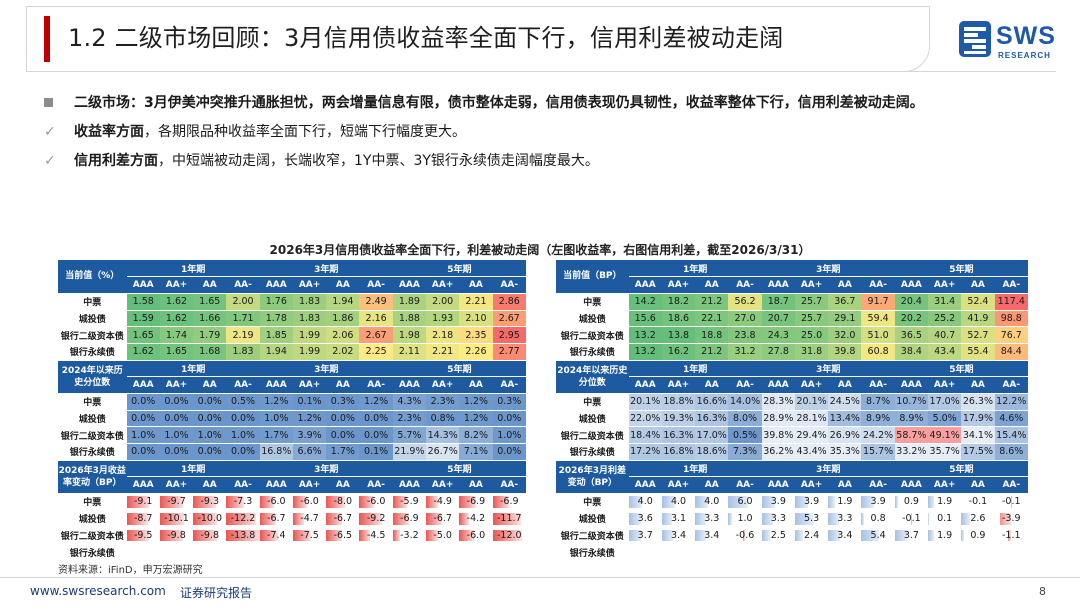  What do you see at coordinates (176, 352) in the screenshot?
I see `data-cell: 1.65` at bounding box center [176, 352].